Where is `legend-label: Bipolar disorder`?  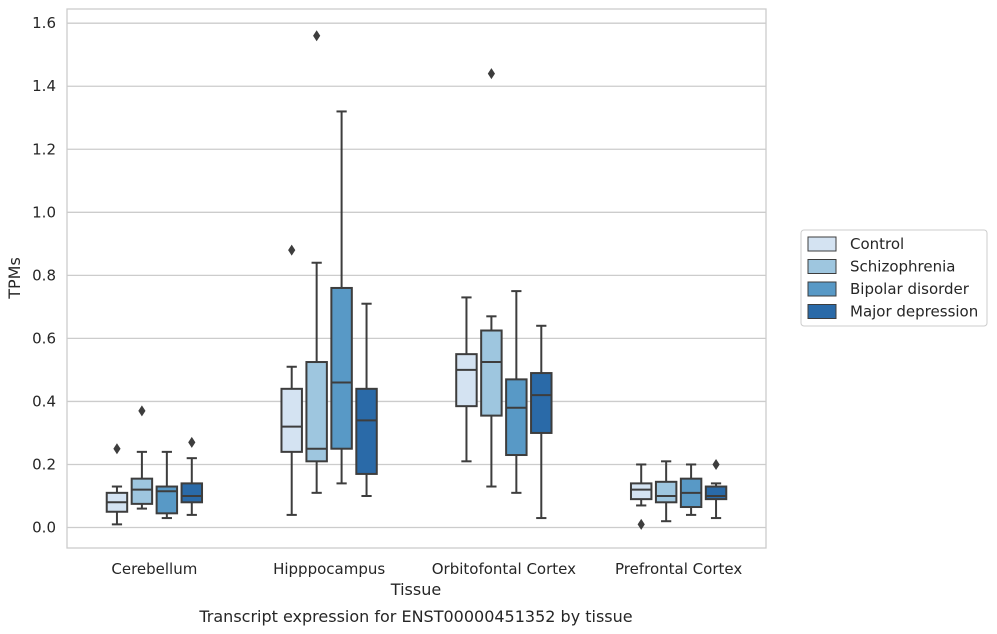 legend-label: Bipolar disorder is located at coordinates (910, 289).